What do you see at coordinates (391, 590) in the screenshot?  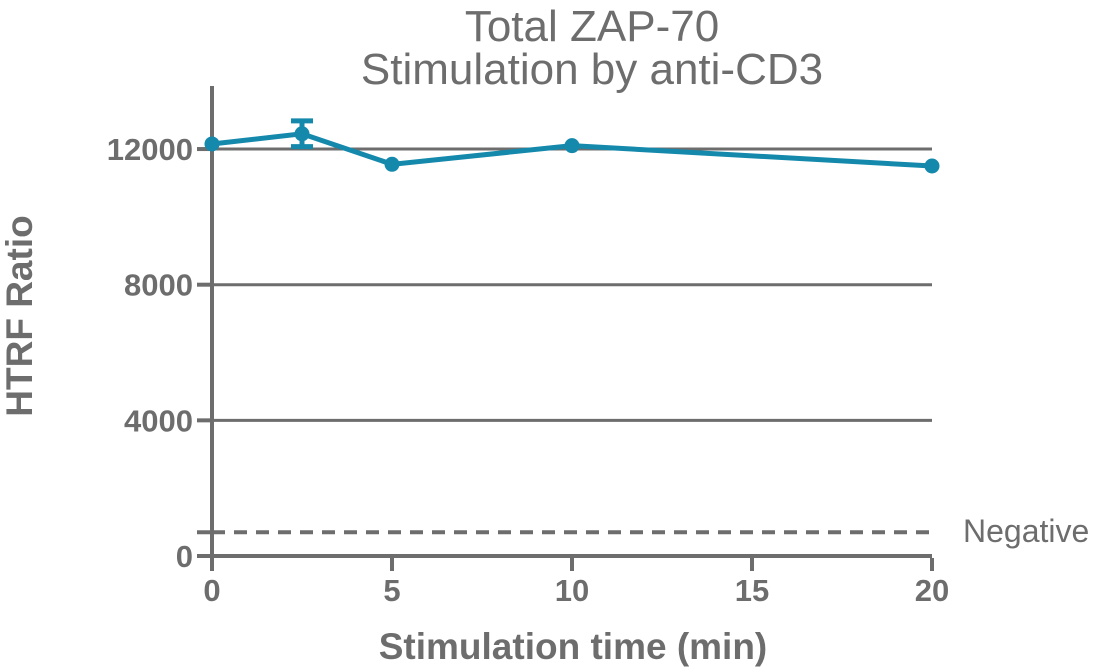 I see `x-tick-label-5: 5` at bounding box center [391, 590].